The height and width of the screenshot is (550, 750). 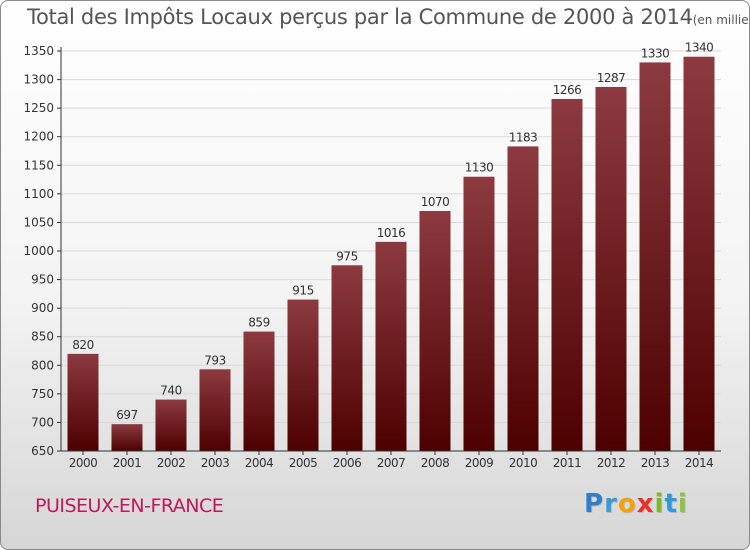 What do you see at coordinates (215, 463) in the screenshot?
I see `x-tick-label: 2003` at bounding box center [215, 463].